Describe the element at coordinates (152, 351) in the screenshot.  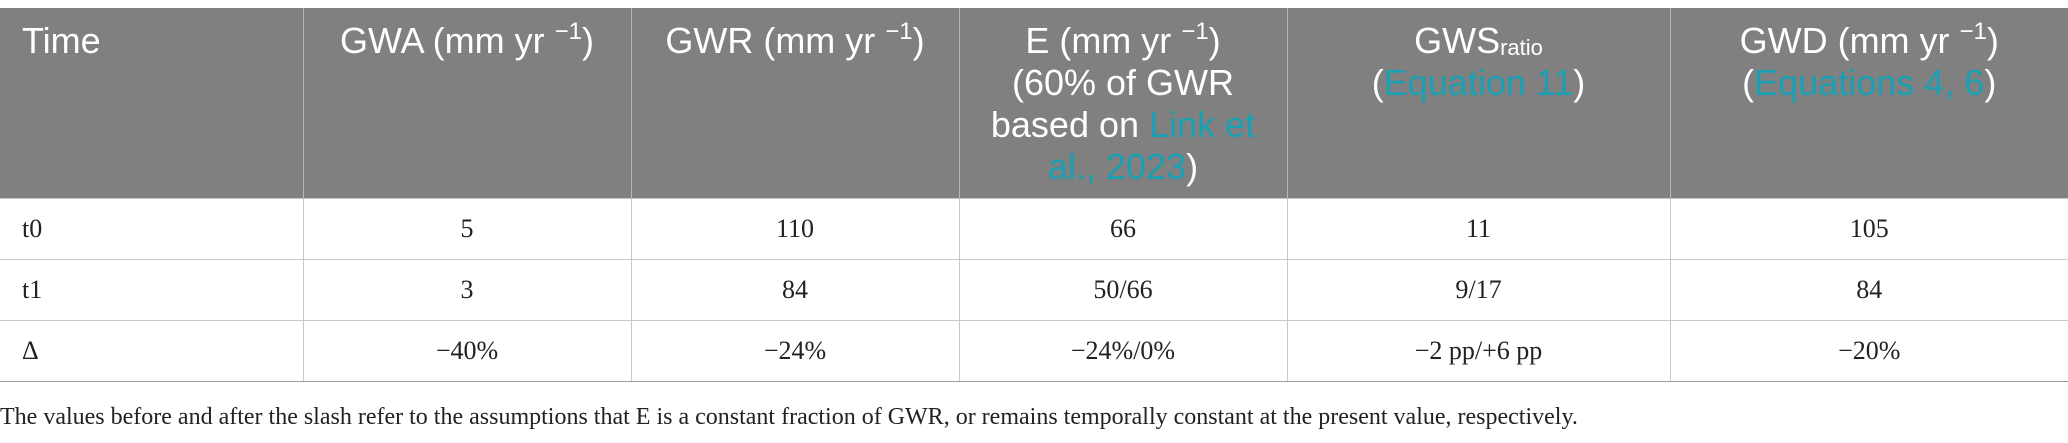
I see `cell-time: Δ` at that location.